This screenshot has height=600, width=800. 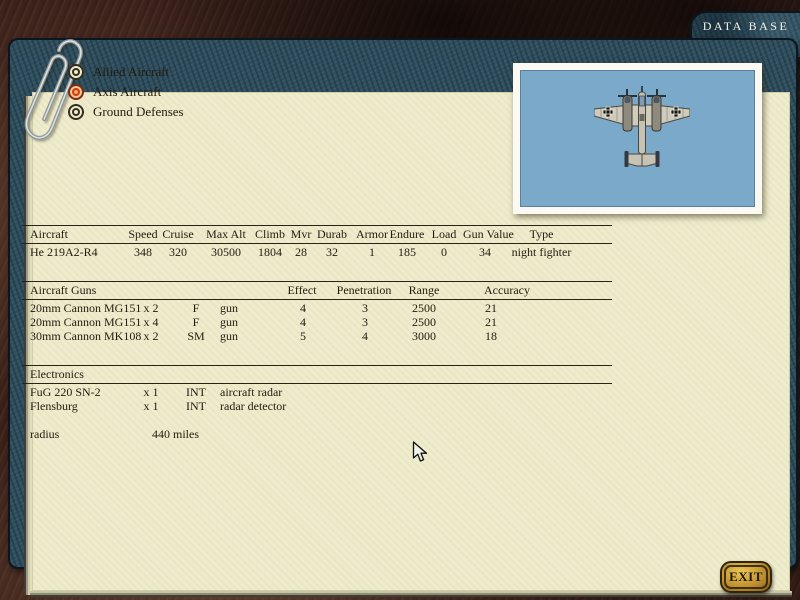 What do you see at coordinates (178, 234) in the screenshot?
I see `column-header: Cruise` at bounding box center [178, 234].